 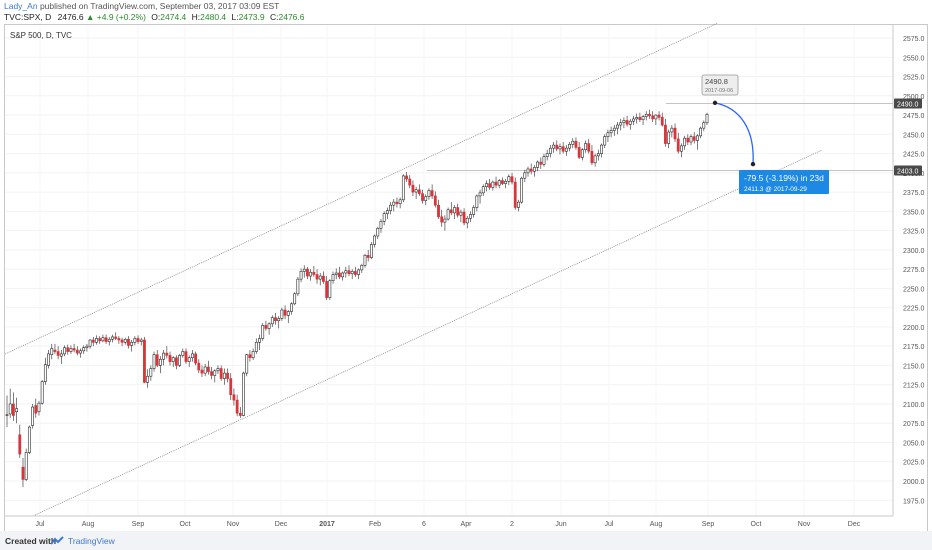 What do you see at coordinates (274, 17) in the screenshot?
I see `close-label: C:` at bounding box center [274, 17].